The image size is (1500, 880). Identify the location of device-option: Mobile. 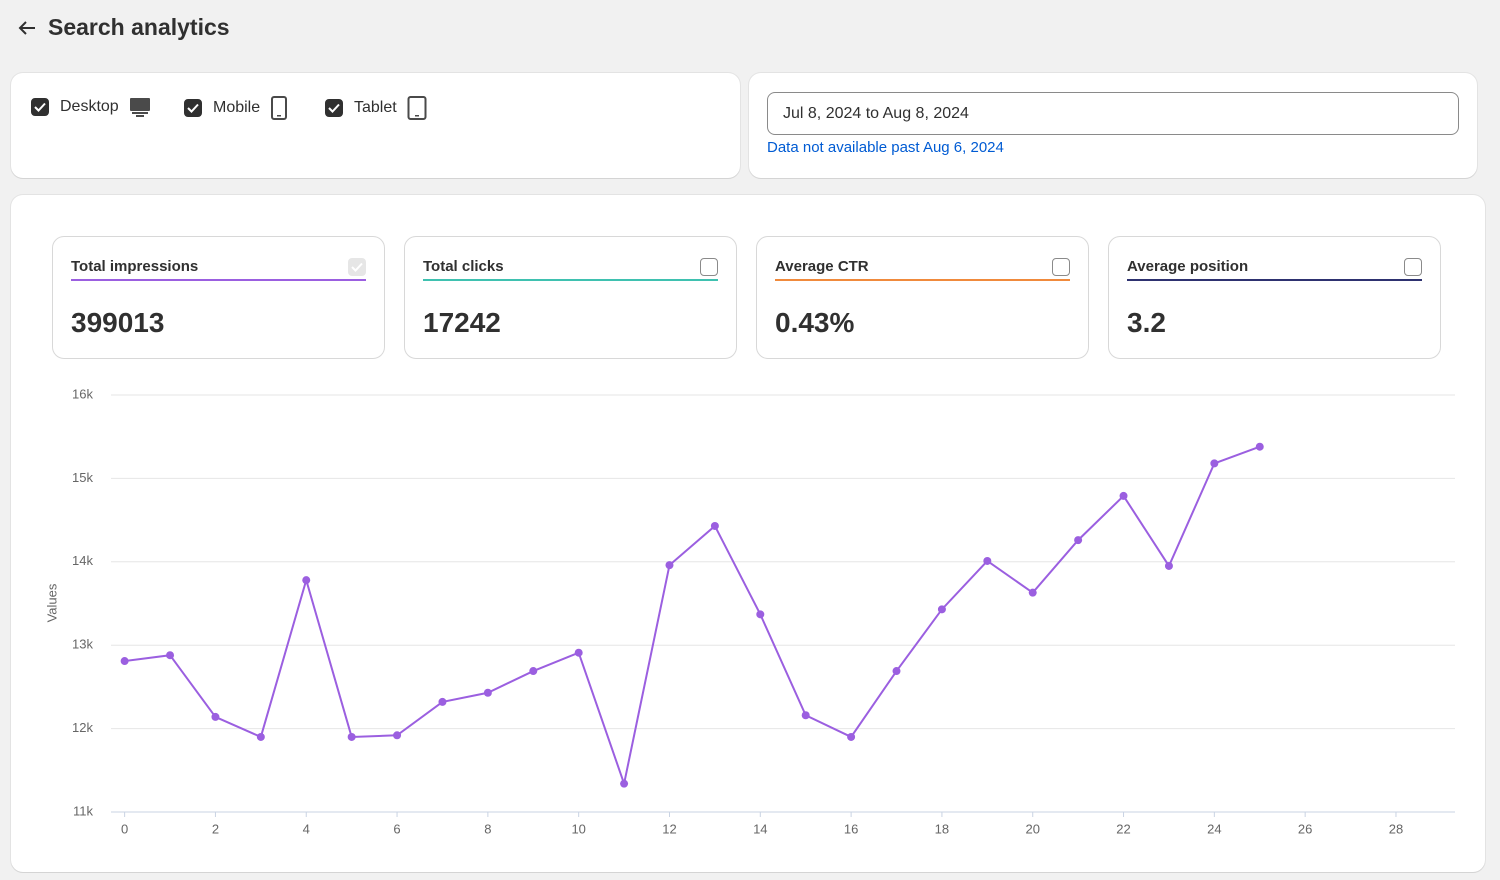
(236, 108).